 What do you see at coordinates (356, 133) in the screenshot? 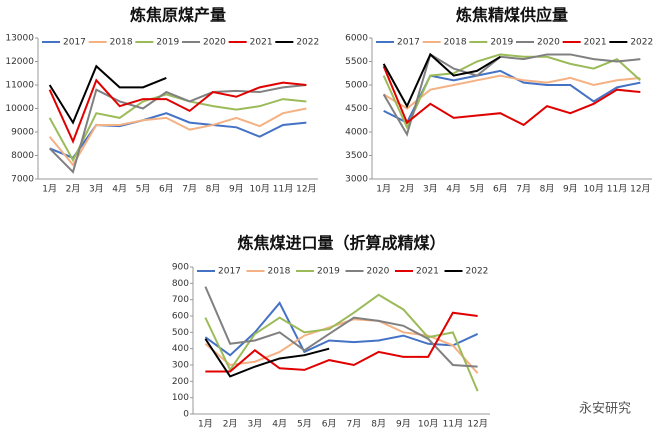
I see `y-tick-label: 4000` at bounding box center [356, 133].